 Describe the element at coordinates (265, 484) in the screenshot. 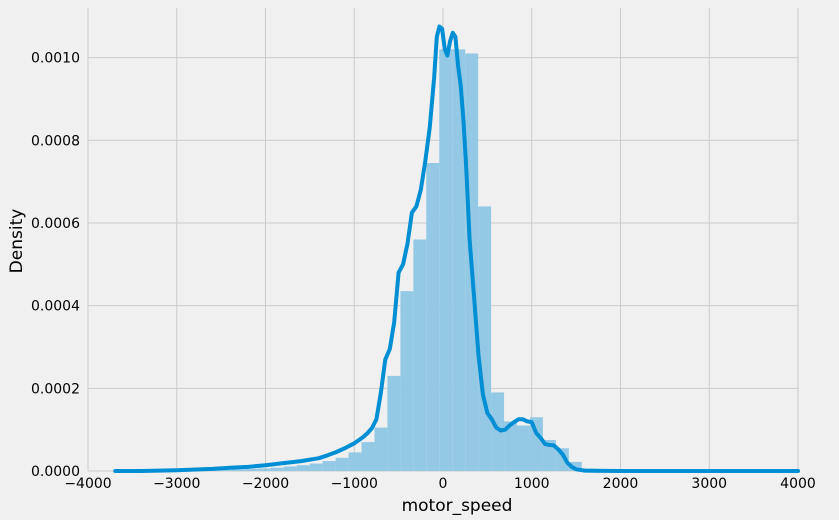

I see `x-tick-label: −2000` at that location.